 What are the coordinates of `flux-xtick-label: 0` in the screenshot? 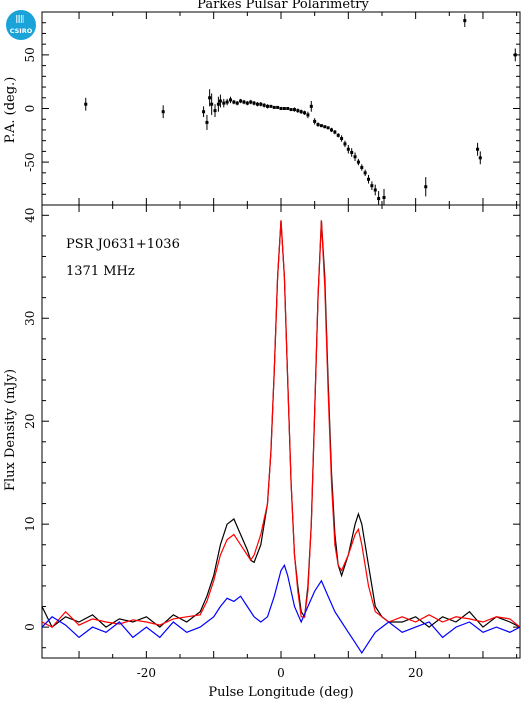 It's located at (281, 673).